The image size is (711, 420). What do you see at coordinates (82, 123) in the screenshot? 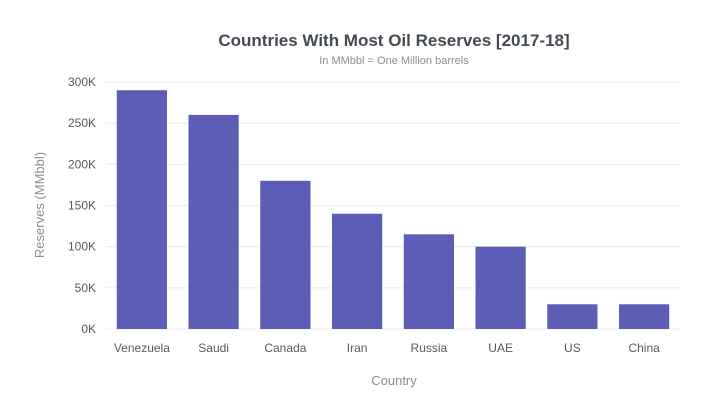
I see `y-tick-label: 250K` at bounding box center [82, 123].